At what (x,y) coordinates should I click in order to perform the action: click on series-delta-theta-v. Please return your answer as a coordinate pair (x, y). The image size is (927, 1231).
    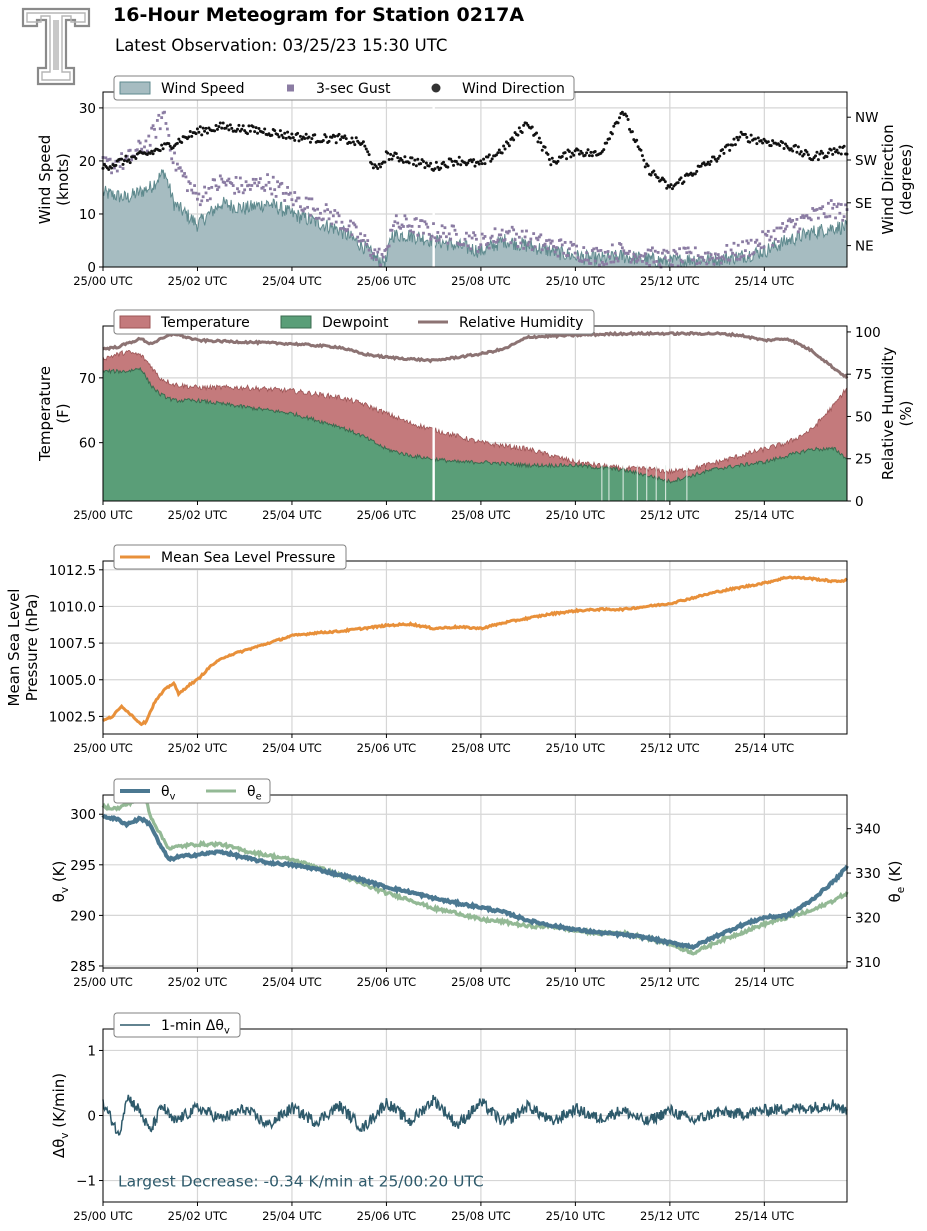
    Looking at the image, I should click on (475, 1115).